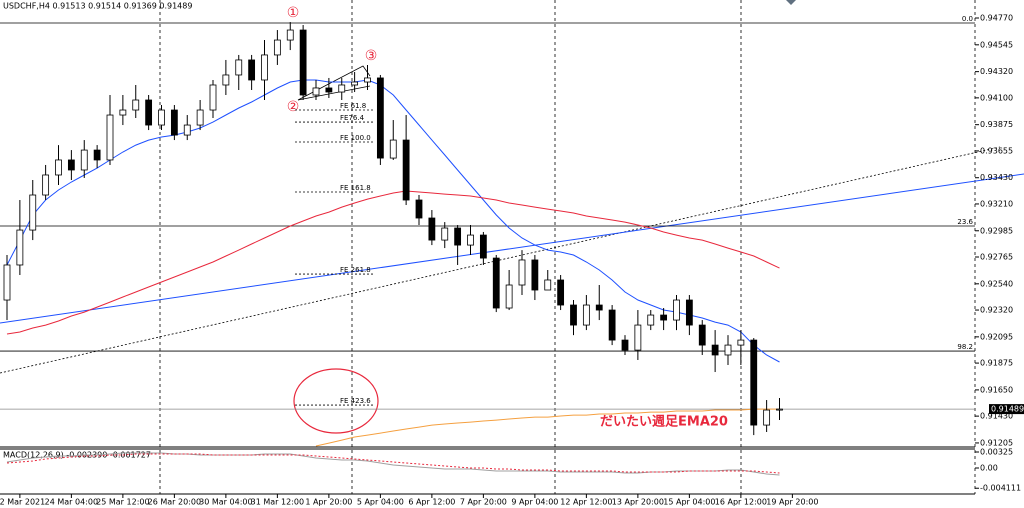  Describe the element at coordinates (664, 422) in the screenshot. I see `annotation: だいたい週足EMA20` at that location.